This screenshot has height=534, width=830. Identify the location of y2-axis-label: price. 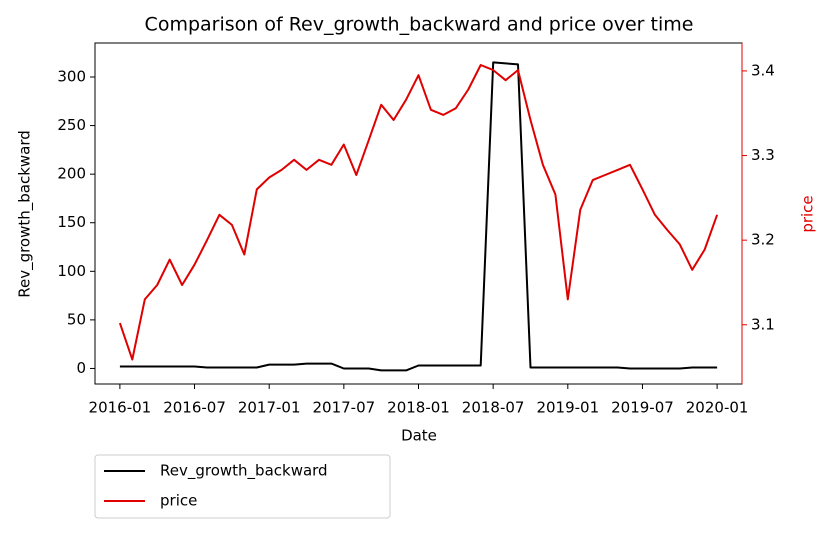
(808, 213).